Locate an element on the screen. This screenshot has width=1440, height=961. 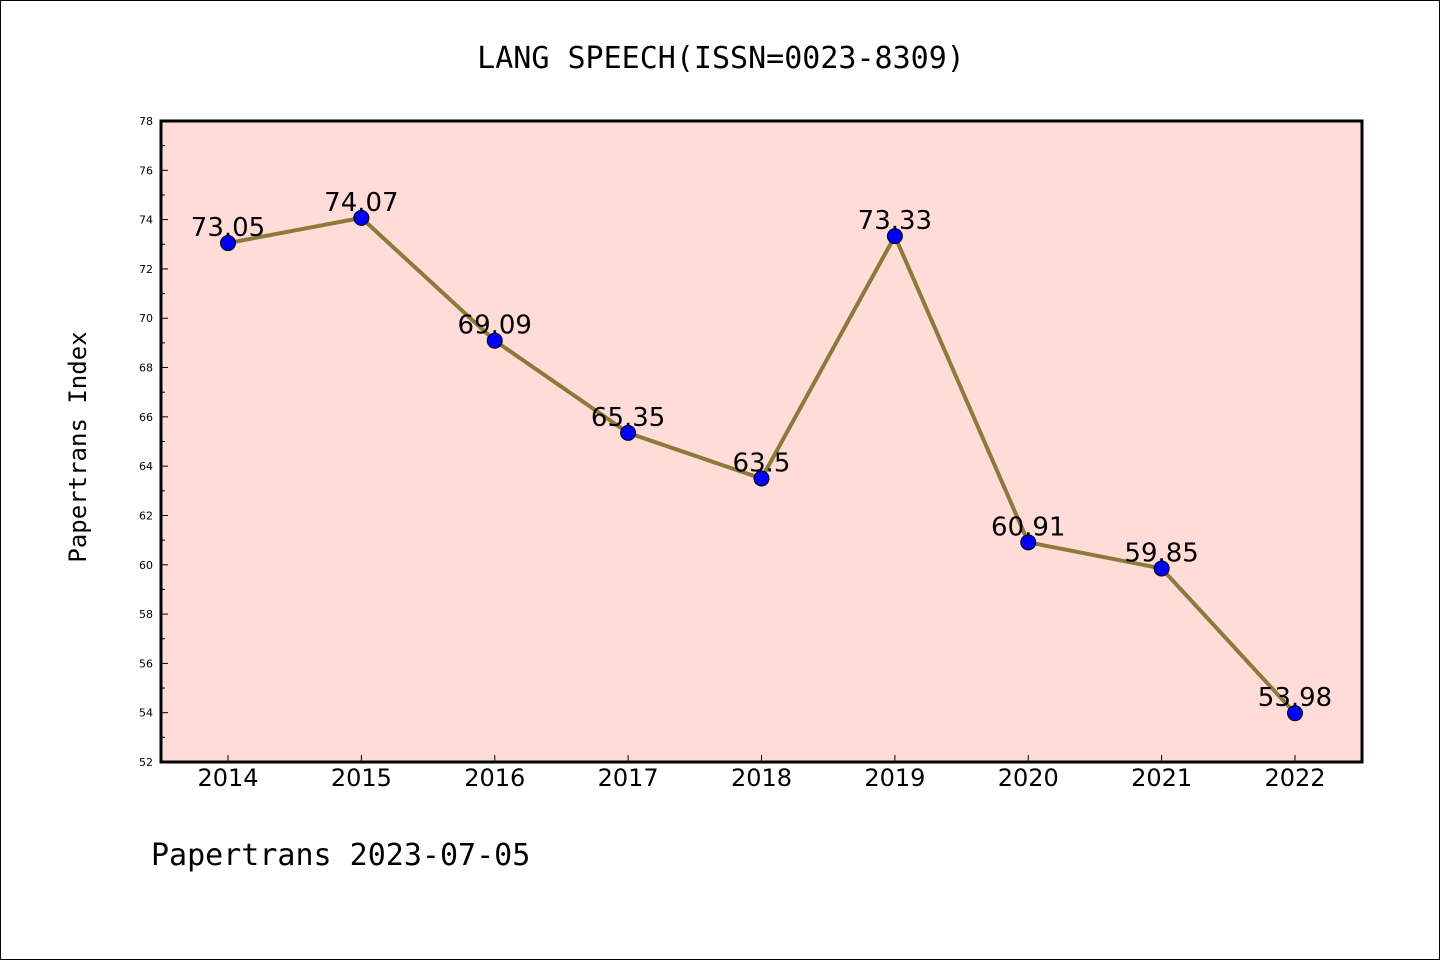
footer-credit: Papertrans 2023-07-05 is located at coordinates (340, 855).